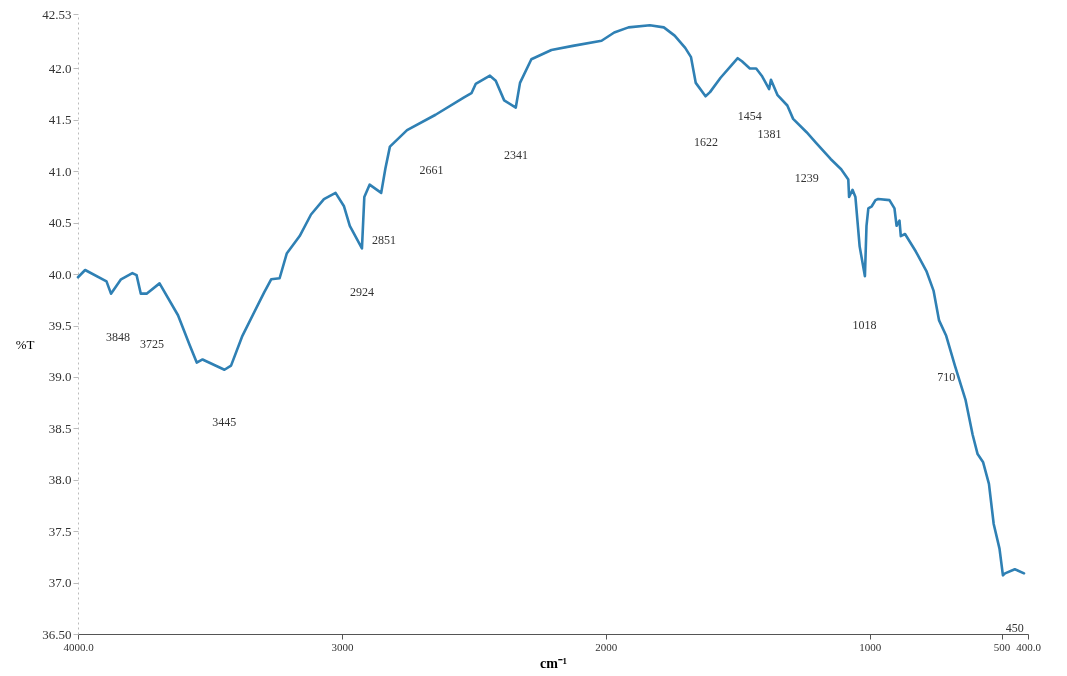  What do you see at coordinates (362, 292) in the screenshot?
I see `annotation: 2924` at bounding box center [362, 292].